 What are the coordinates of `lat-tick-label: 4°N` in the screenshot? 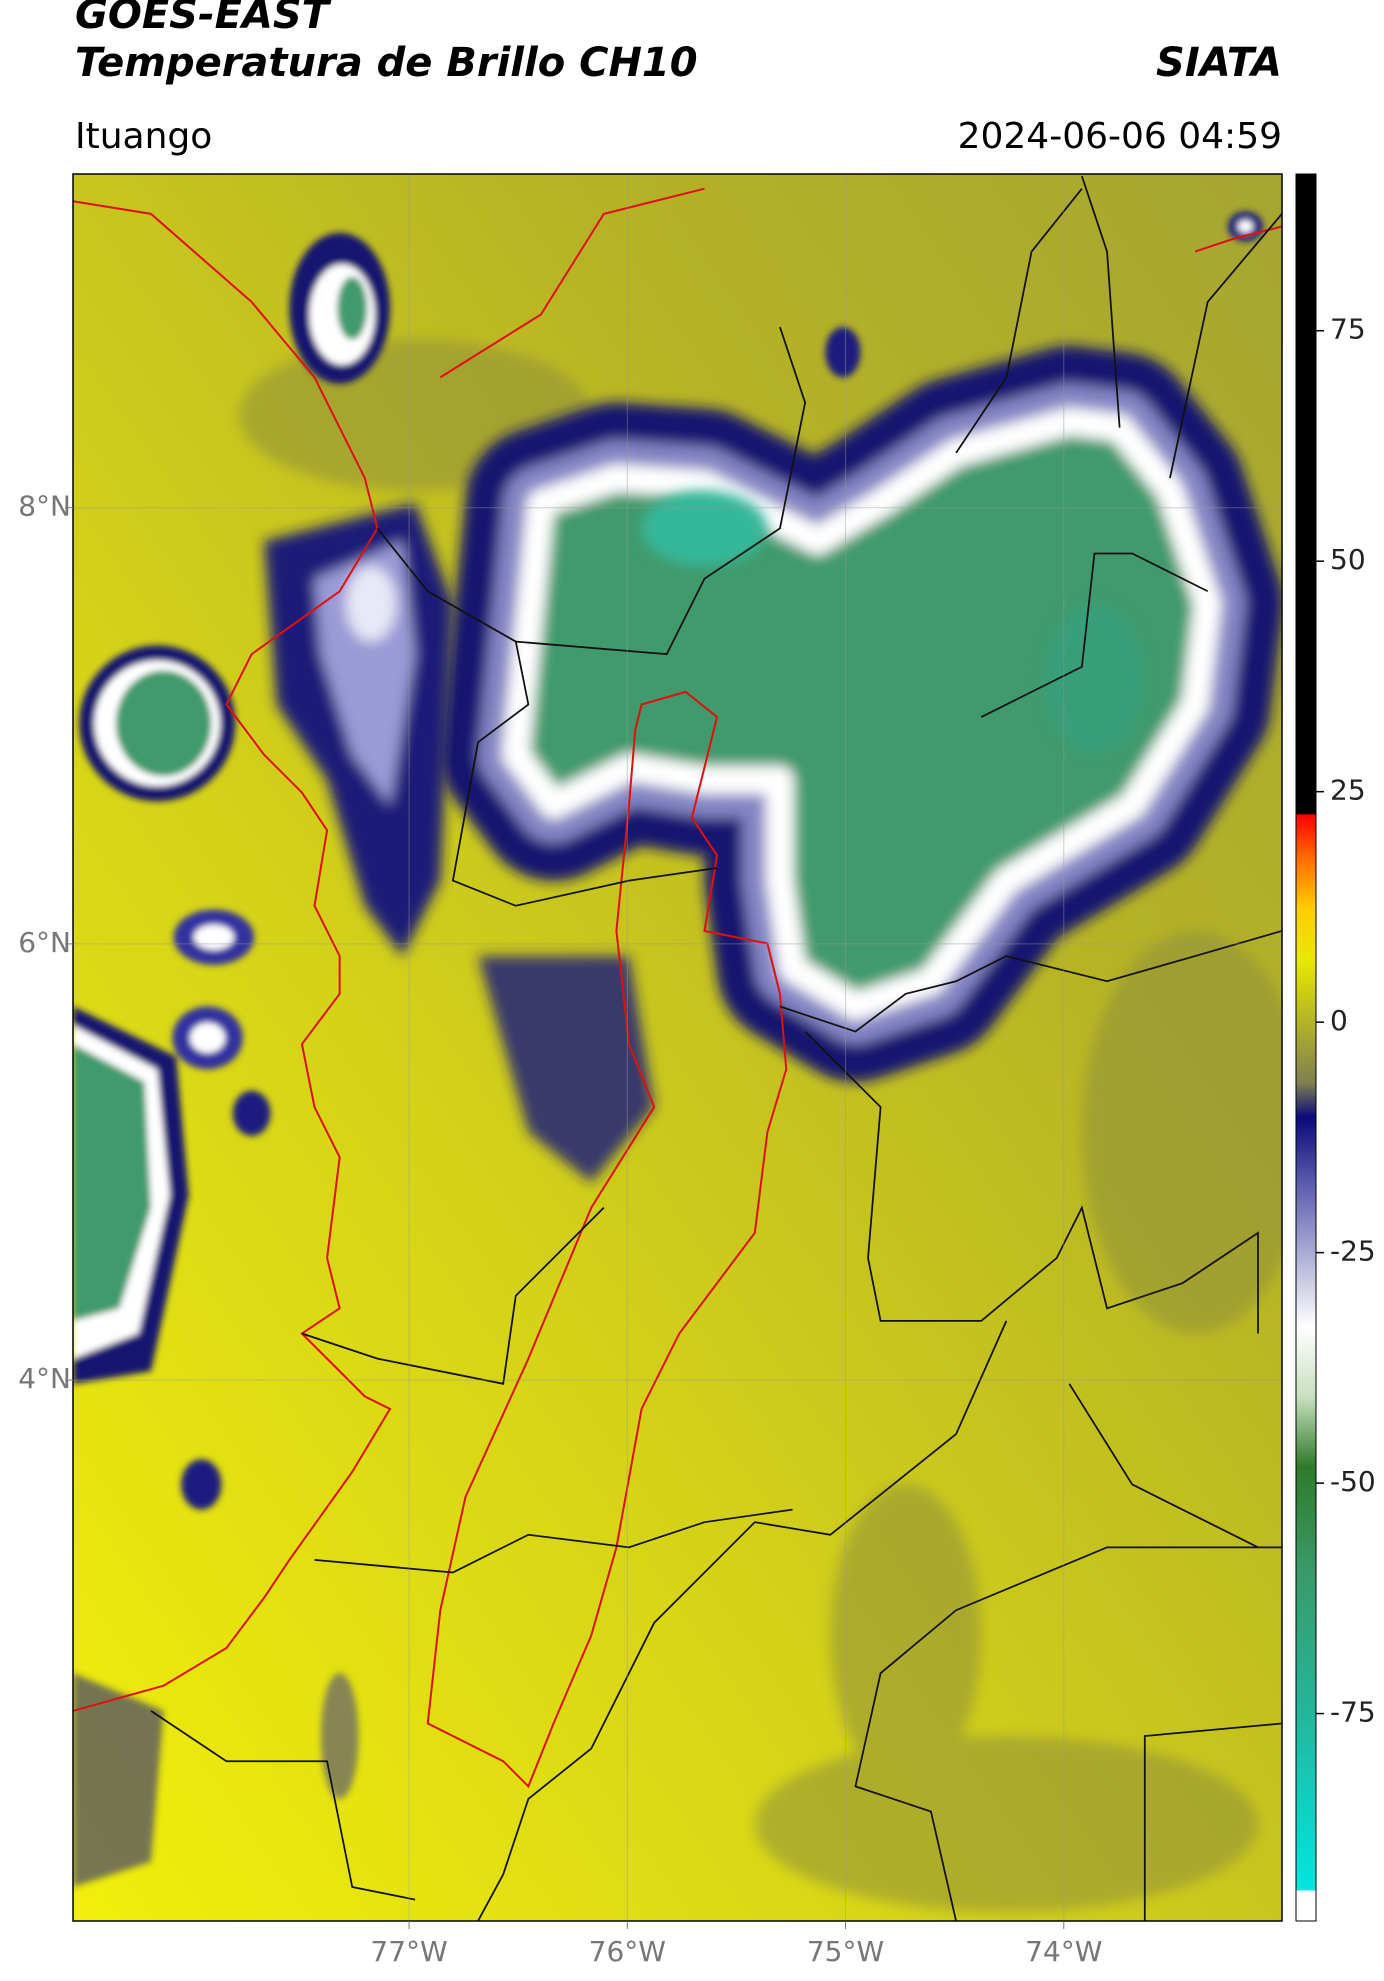 It's located at (44, 1378).